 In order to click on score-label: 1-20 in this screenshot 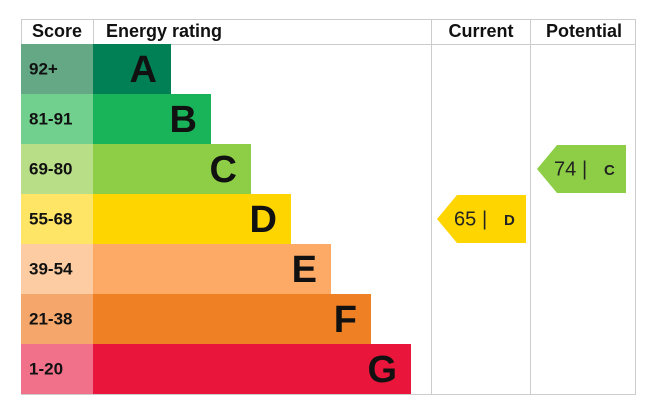, I will do `click(46, 368)`.